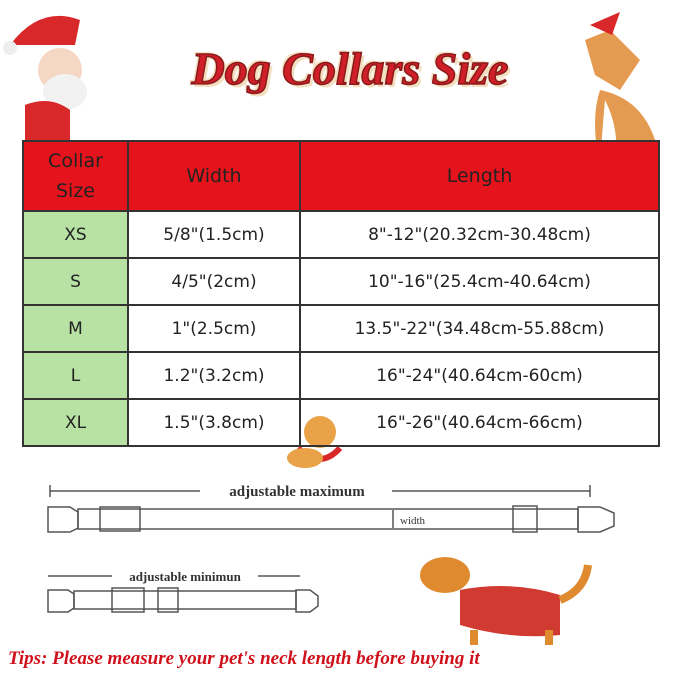 The height and width of the screenshot is (676, 679). Describe the element at coordinates (214, 375) in the screenshot. I see `table-cell: 1.2"(3.2cm)` at that location.